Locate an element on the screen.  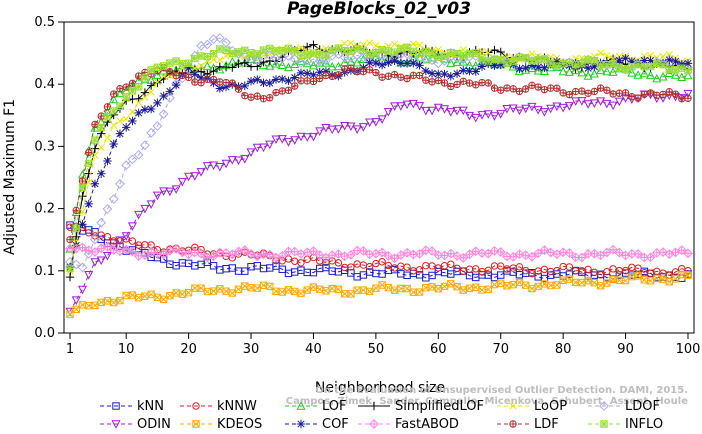
x-tick-label: 20 is located at coordinates (188, 349).